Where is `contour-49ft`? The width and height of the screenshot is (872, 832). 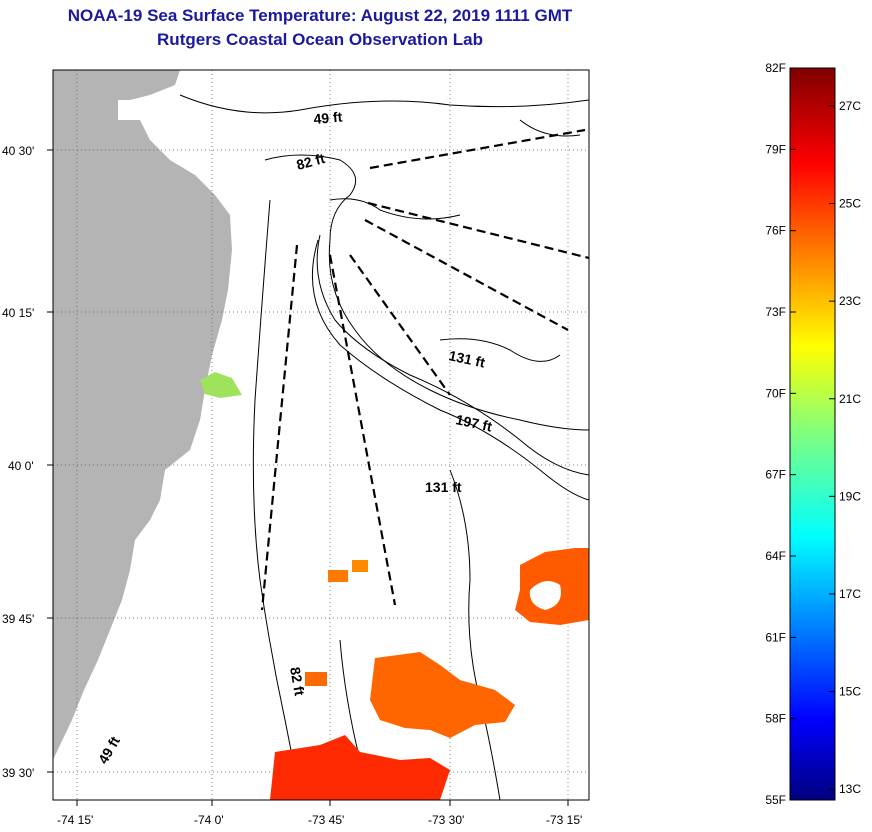 contour-49ft is located at coordinates (384, 104).